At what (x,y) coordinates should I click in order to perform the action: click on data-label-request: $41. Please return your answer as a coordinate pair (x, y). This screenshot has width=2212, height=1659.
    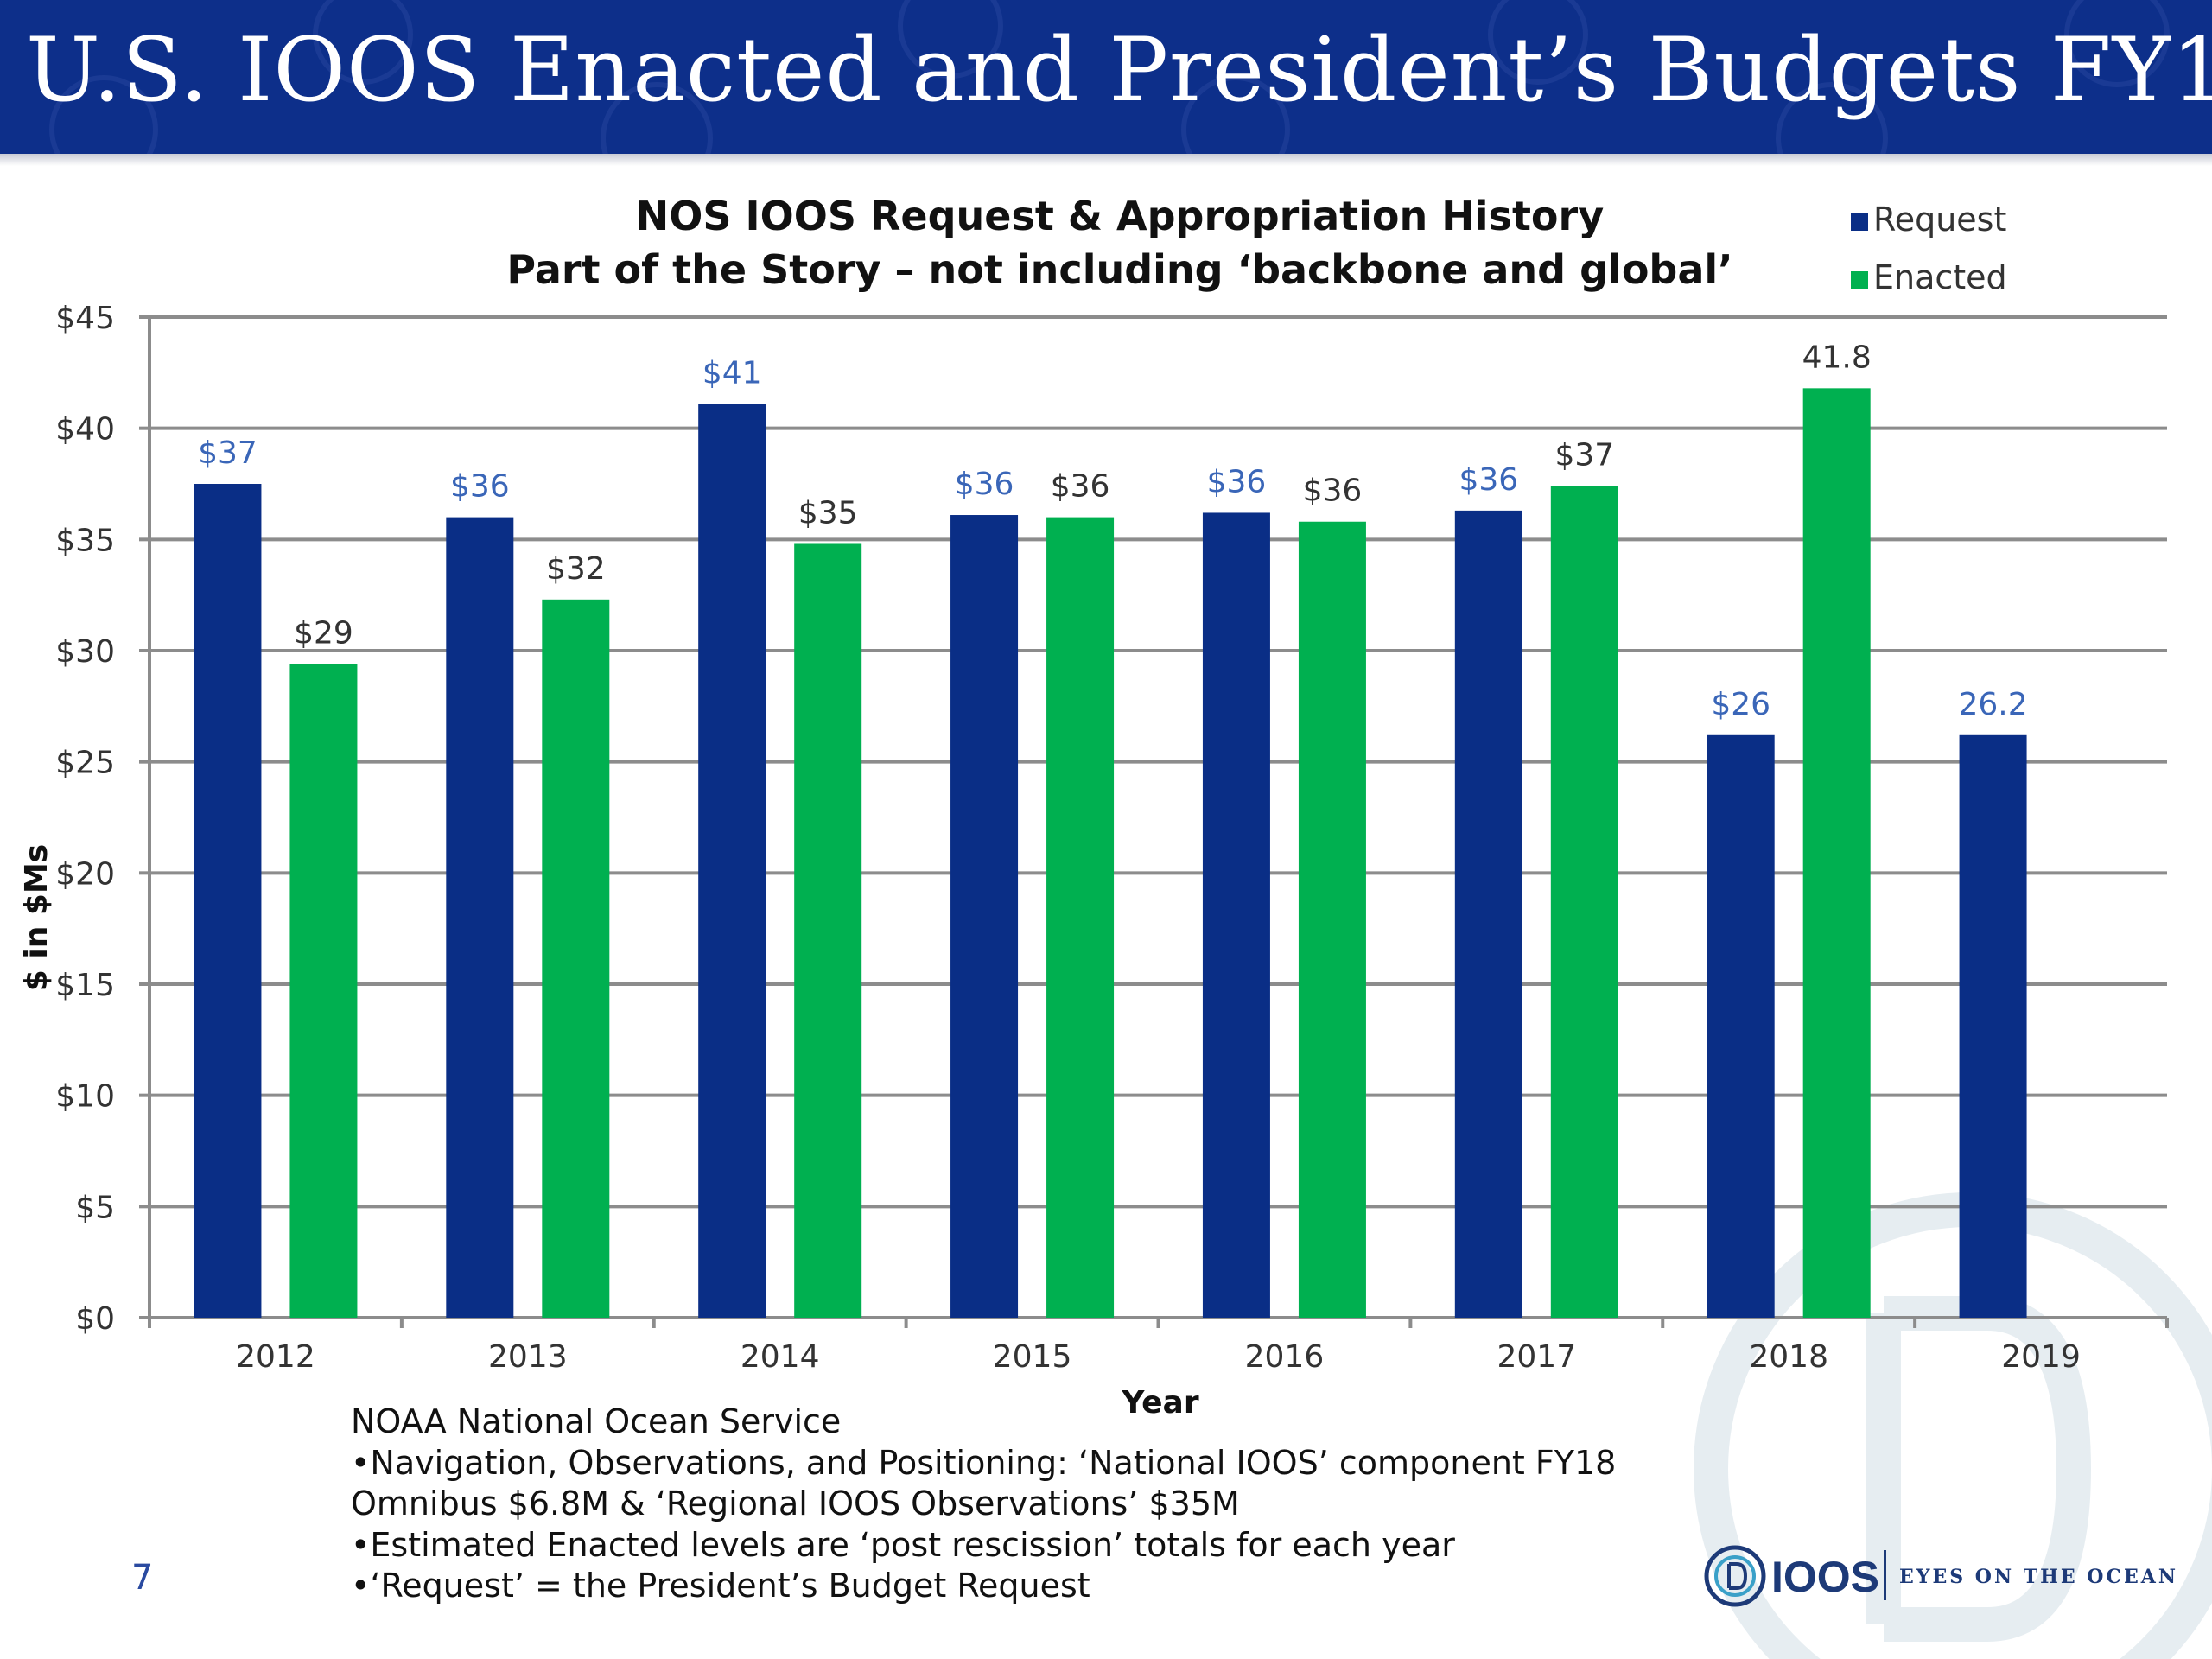
    Looking at the image, I should click on (732, 373).